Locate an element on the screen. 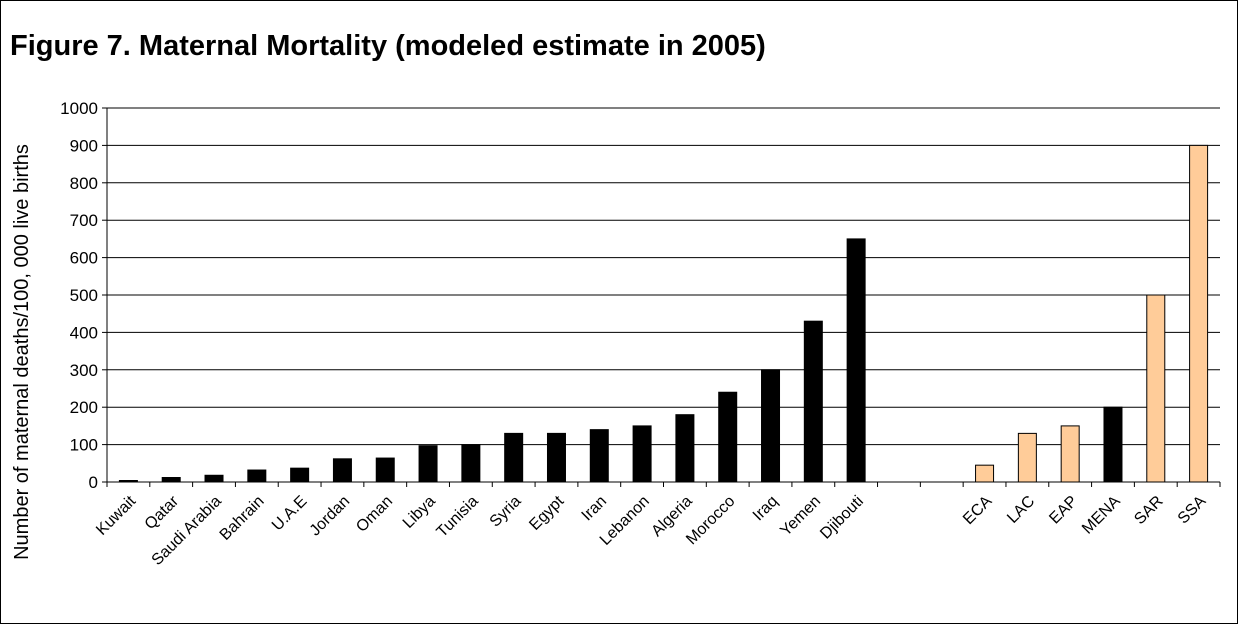 This screenshot has width=1238, height=624. bar-mena is located at coordinates (1113, 444).